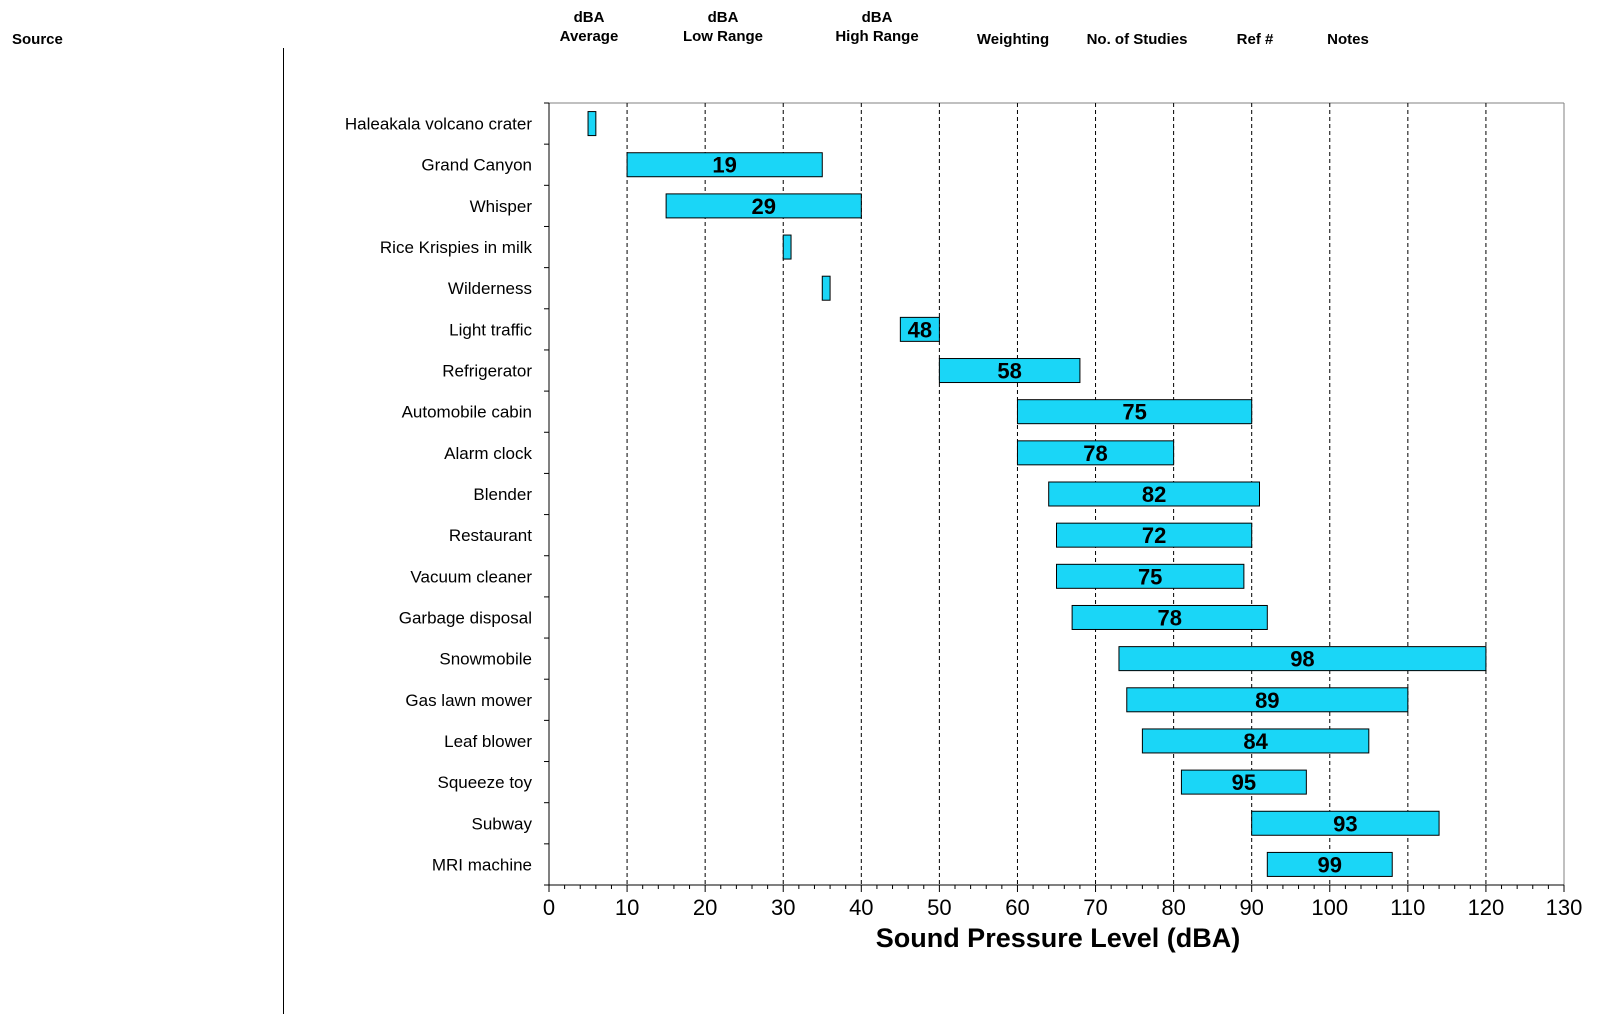 This screenshot has width=1600, height=1014. I want to click on category-label: Leaf blower, so click(488, 741).